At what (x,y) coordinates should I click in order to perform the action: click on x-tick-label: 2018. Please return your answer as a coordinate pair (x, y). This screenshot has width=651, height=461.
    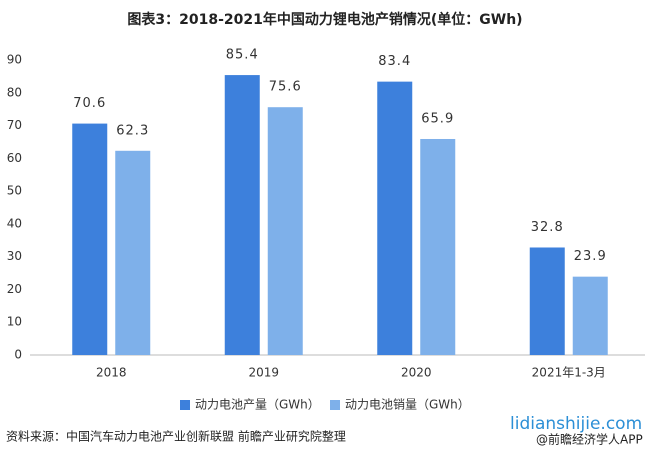
    Looking at the image, I should click on (111, 373).